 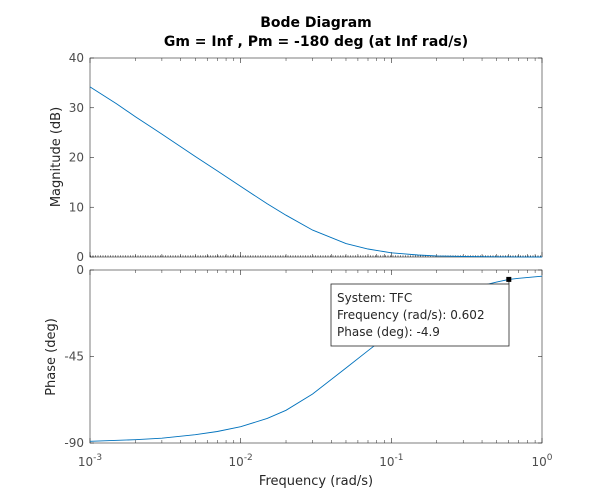 I want to click on chart-subtitle: Gm = Inf , Pm = -180 deg (at Inf rad/s), so click(x=316, y=42).